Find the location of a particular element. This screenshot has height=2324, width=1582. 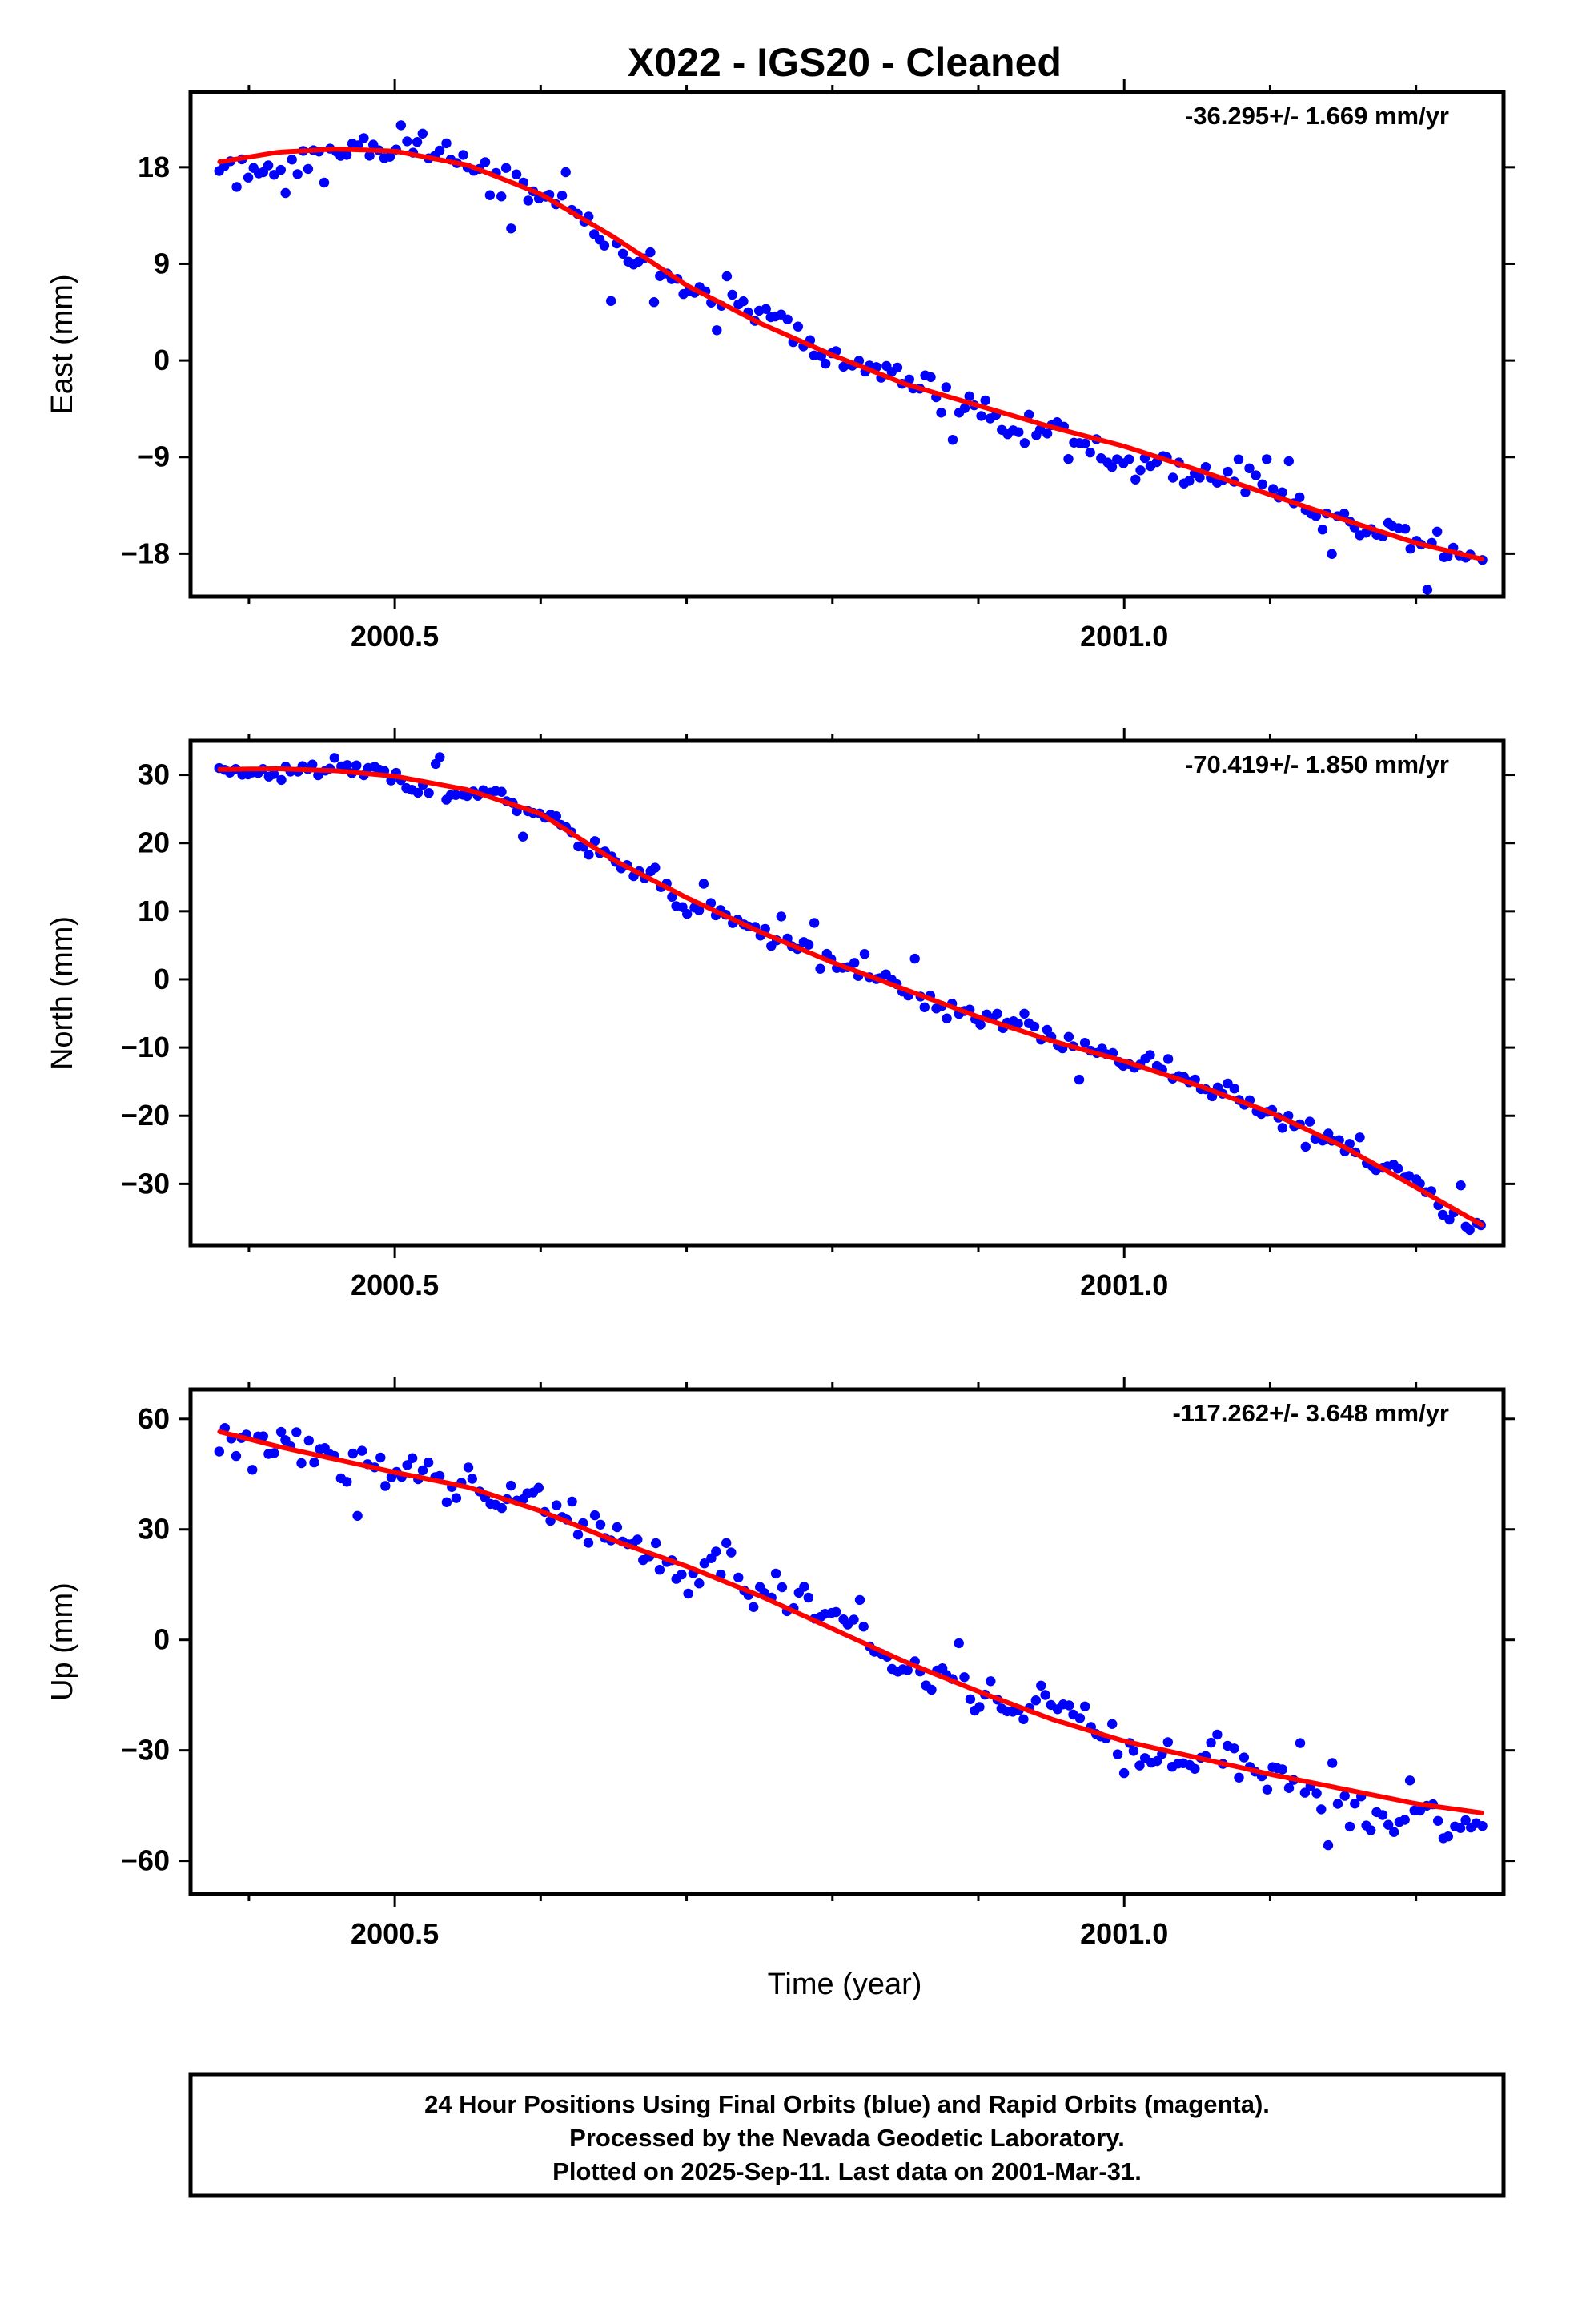

north-x-tick-label: 2001.0 is located at coordinates (1124, 1285).